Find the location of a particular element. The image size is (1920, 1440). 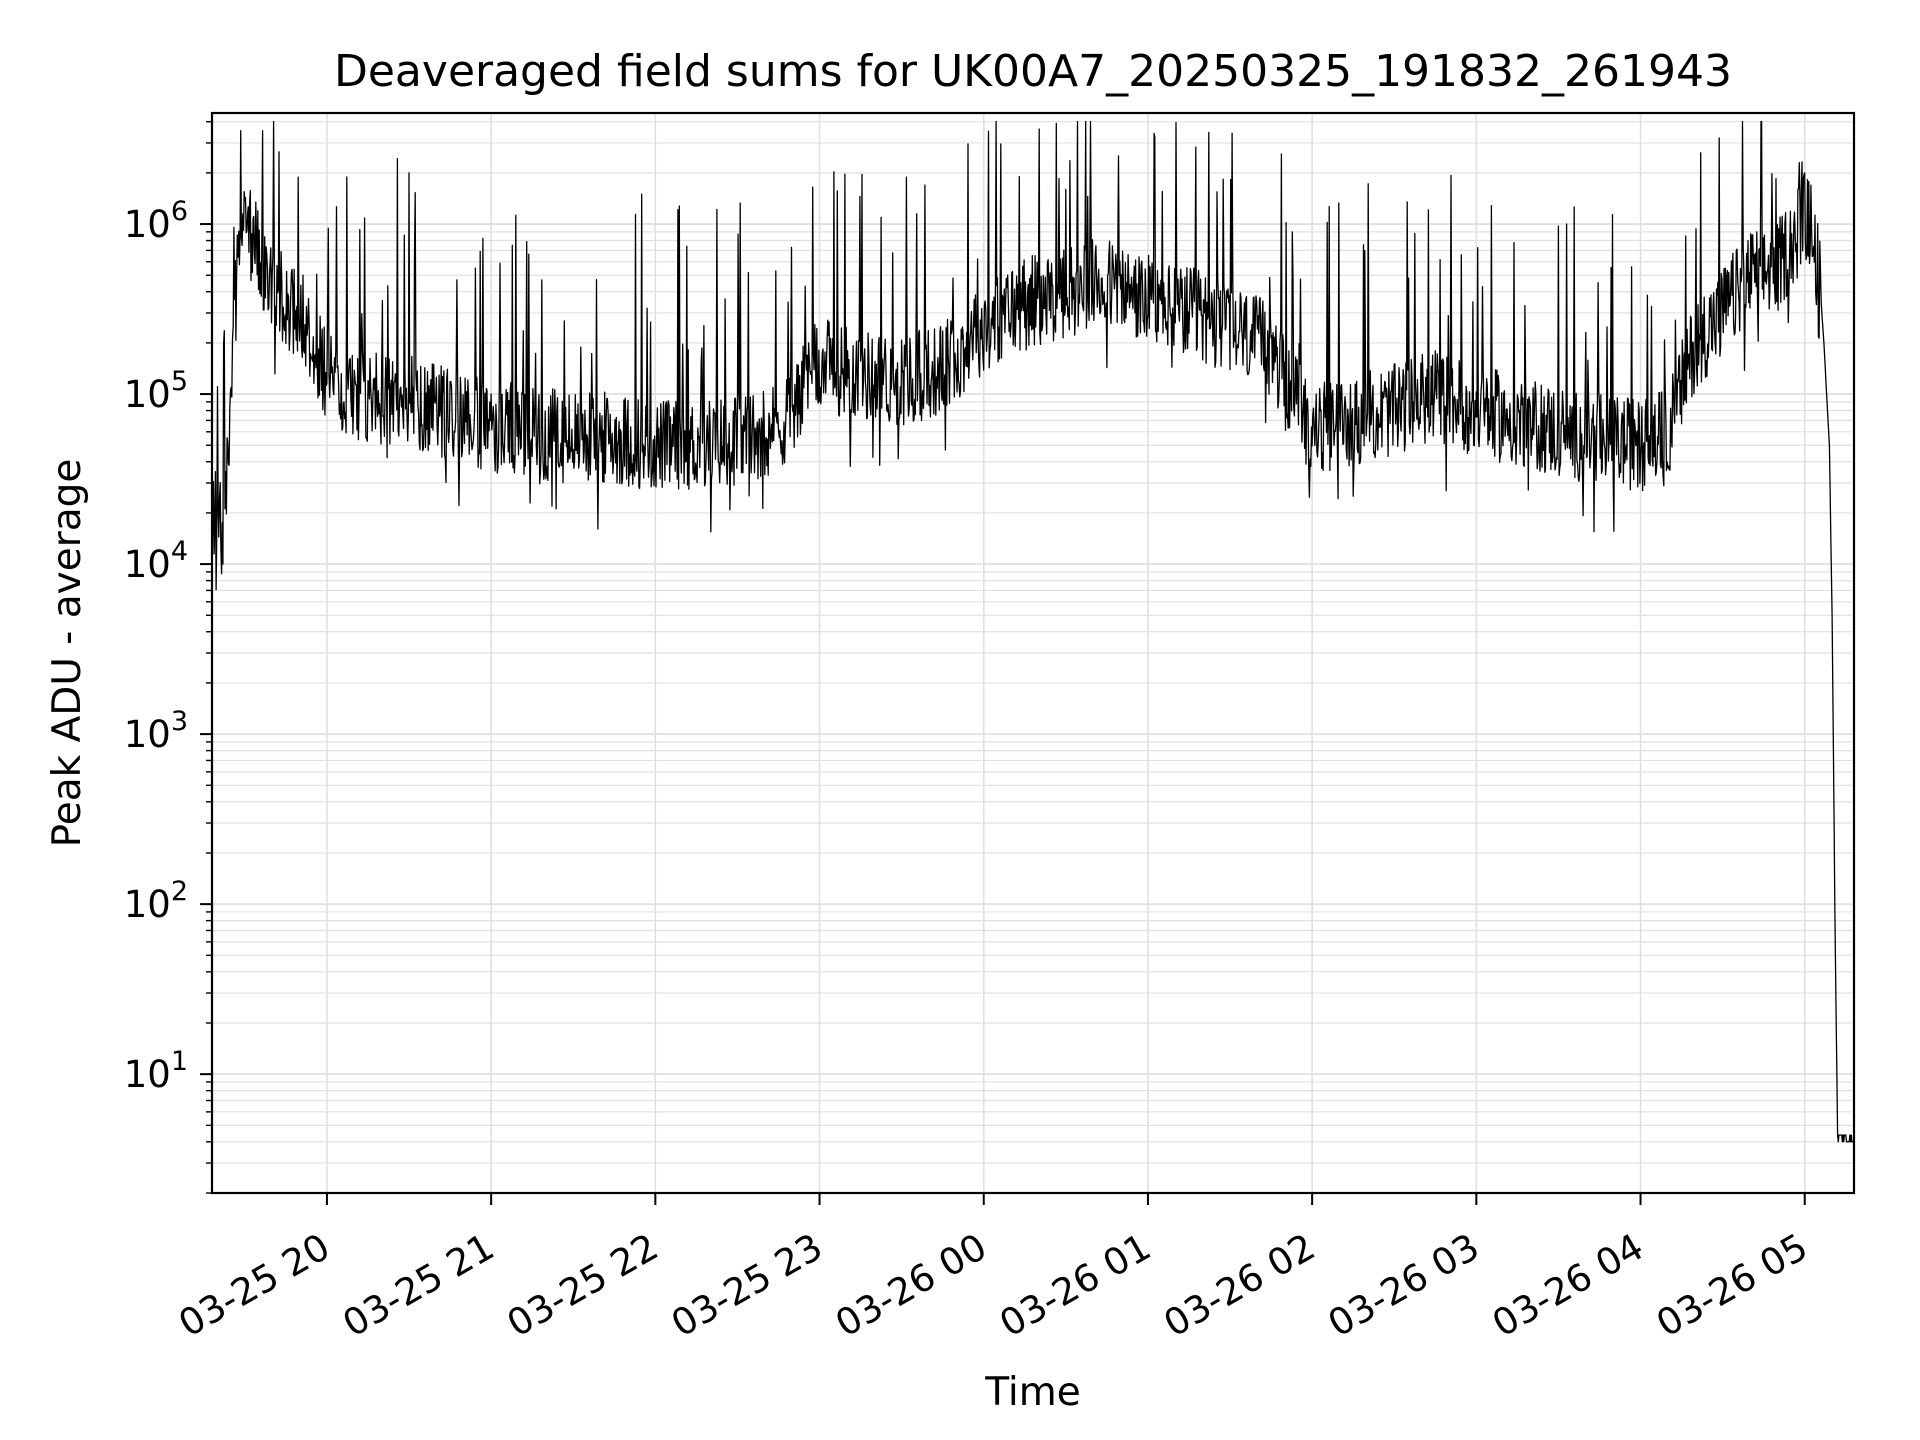

y-tick-label-exponent: 4 is located at coordinates (179, 551).